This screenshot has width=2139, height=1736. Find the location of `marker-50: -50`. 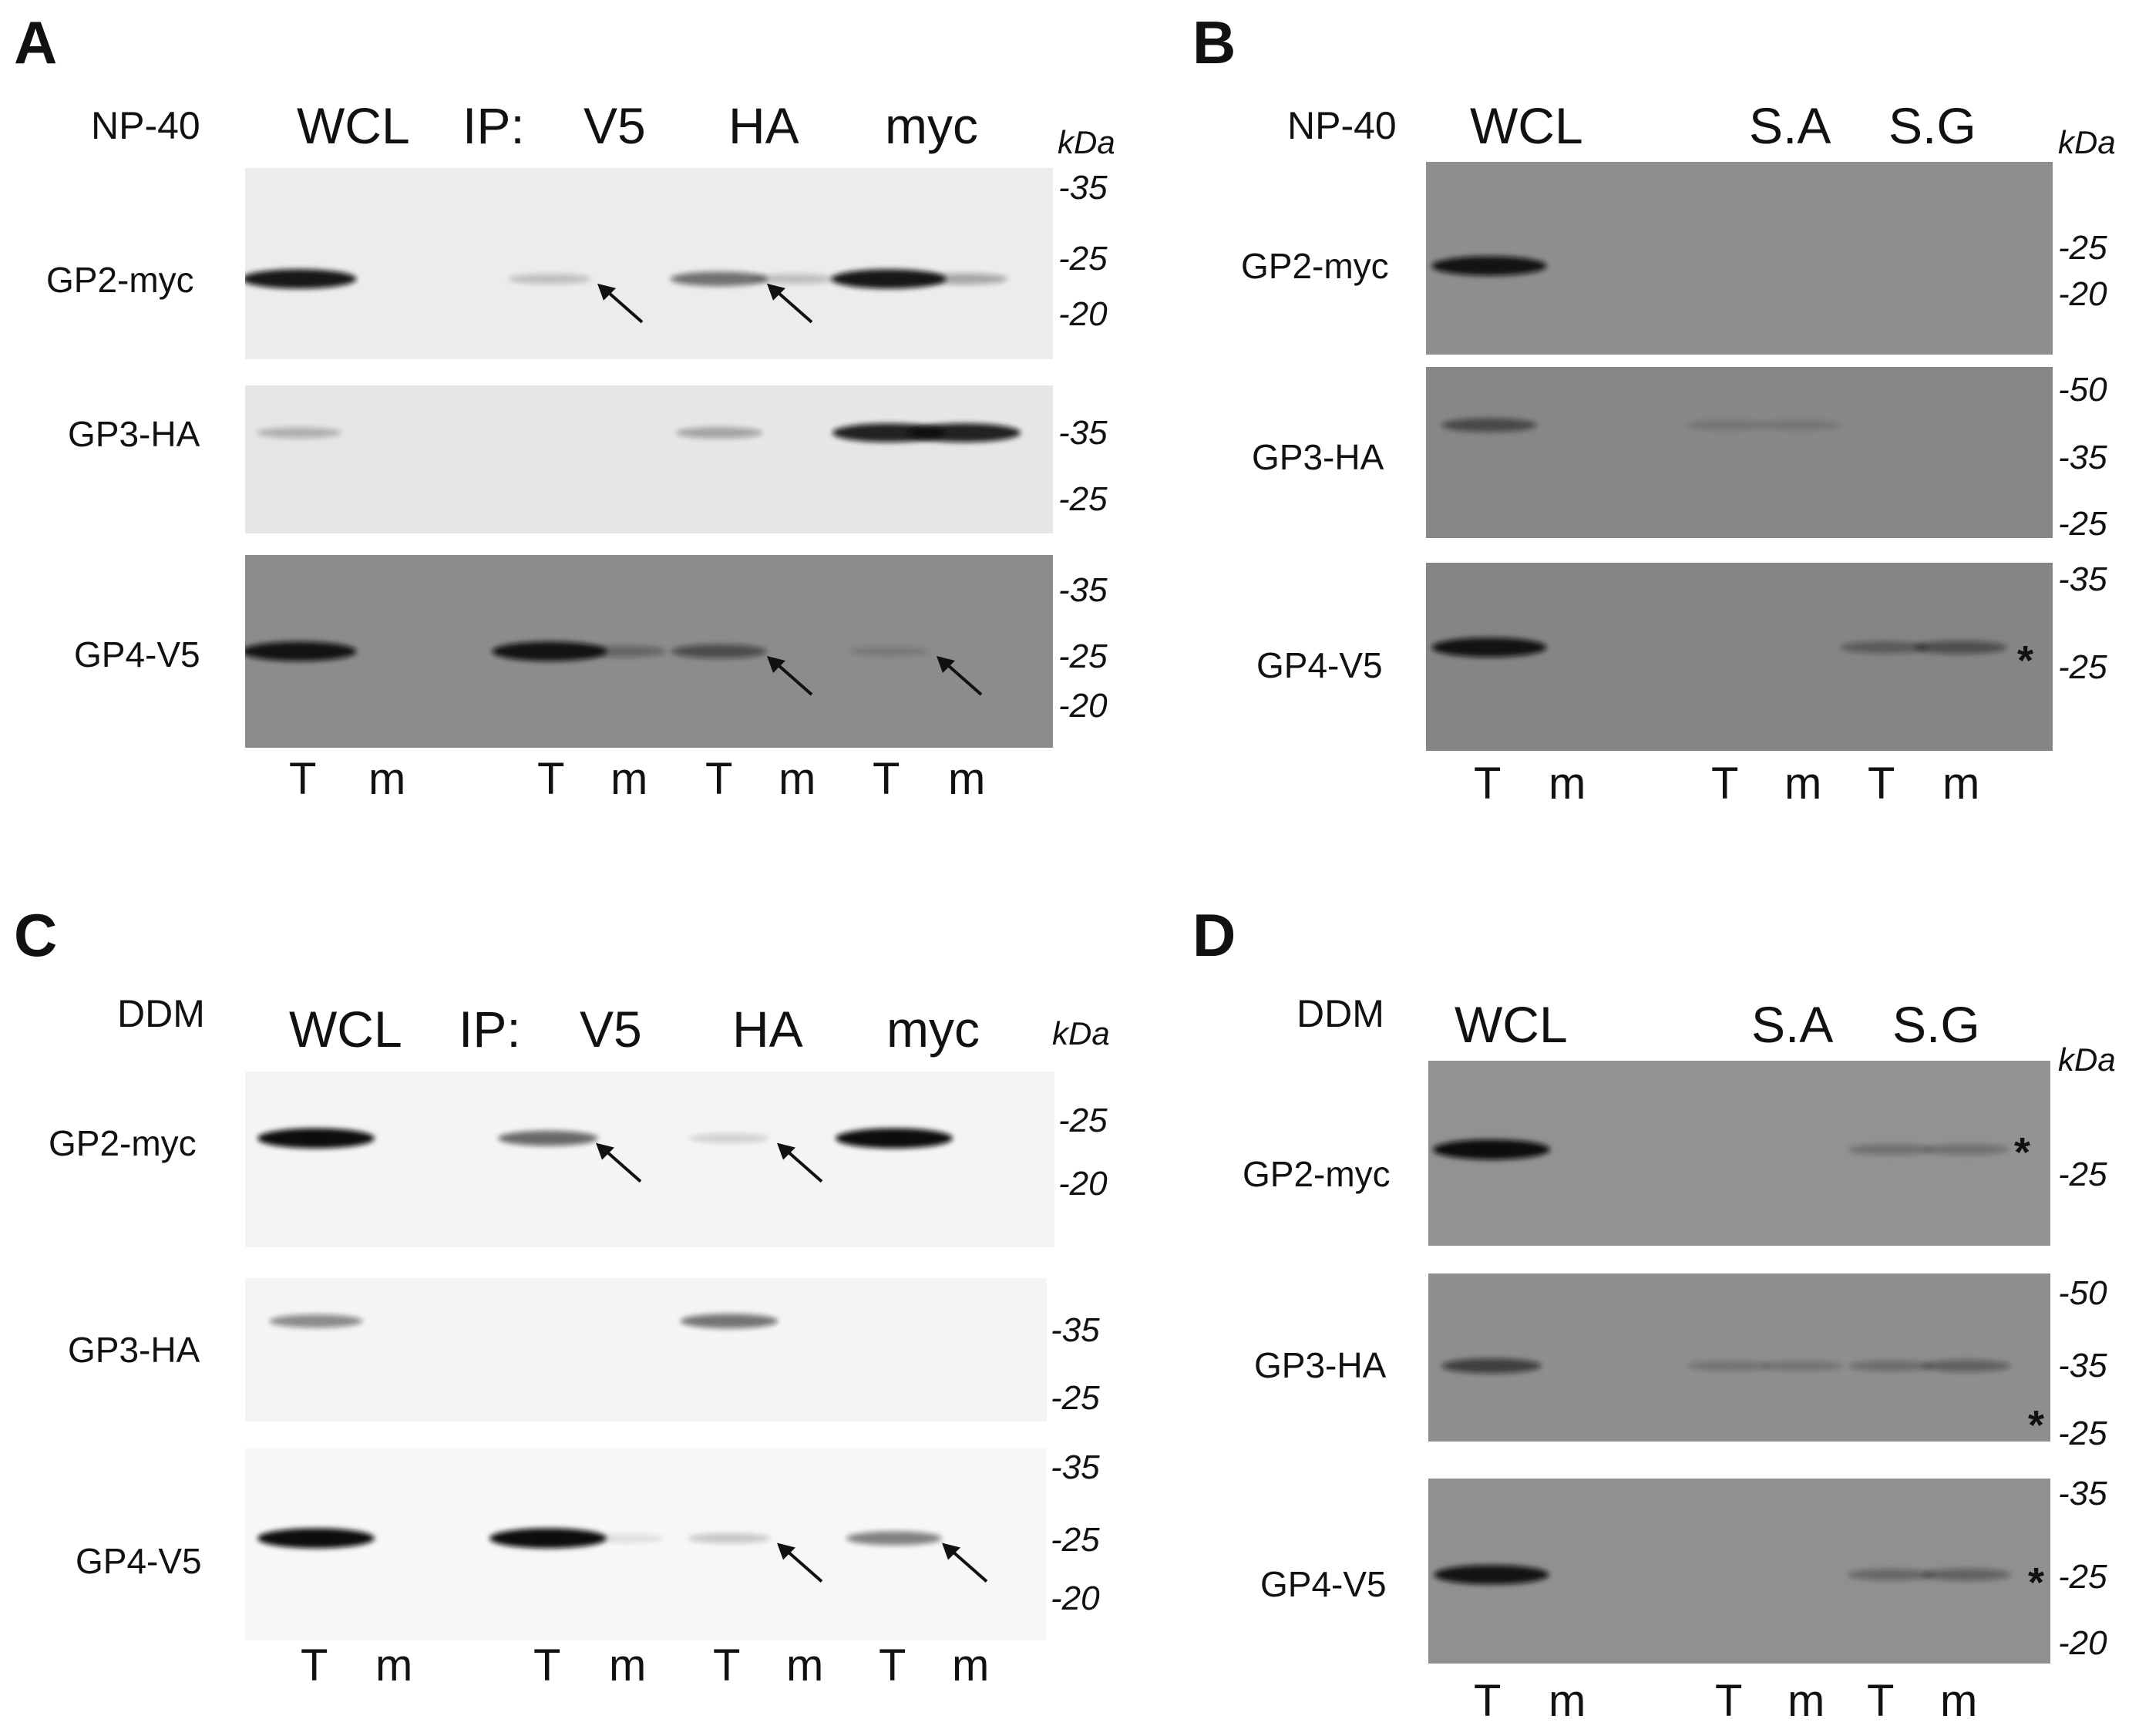

marker-50: -50 is located at coordinates (2083, 390).